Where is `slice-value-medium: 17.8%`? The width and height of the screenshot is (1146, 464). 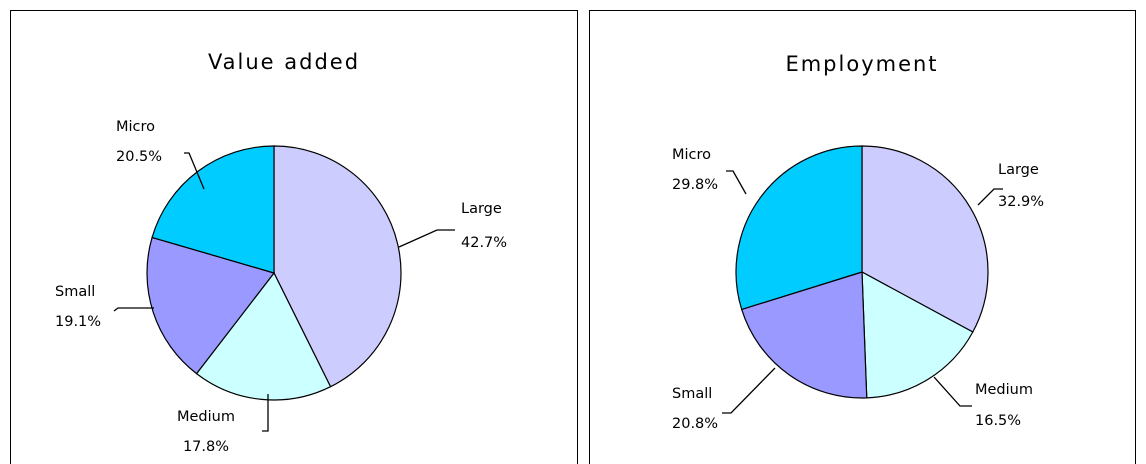 slice-value-medium: 17.8% is located at coordinates (206, 447).